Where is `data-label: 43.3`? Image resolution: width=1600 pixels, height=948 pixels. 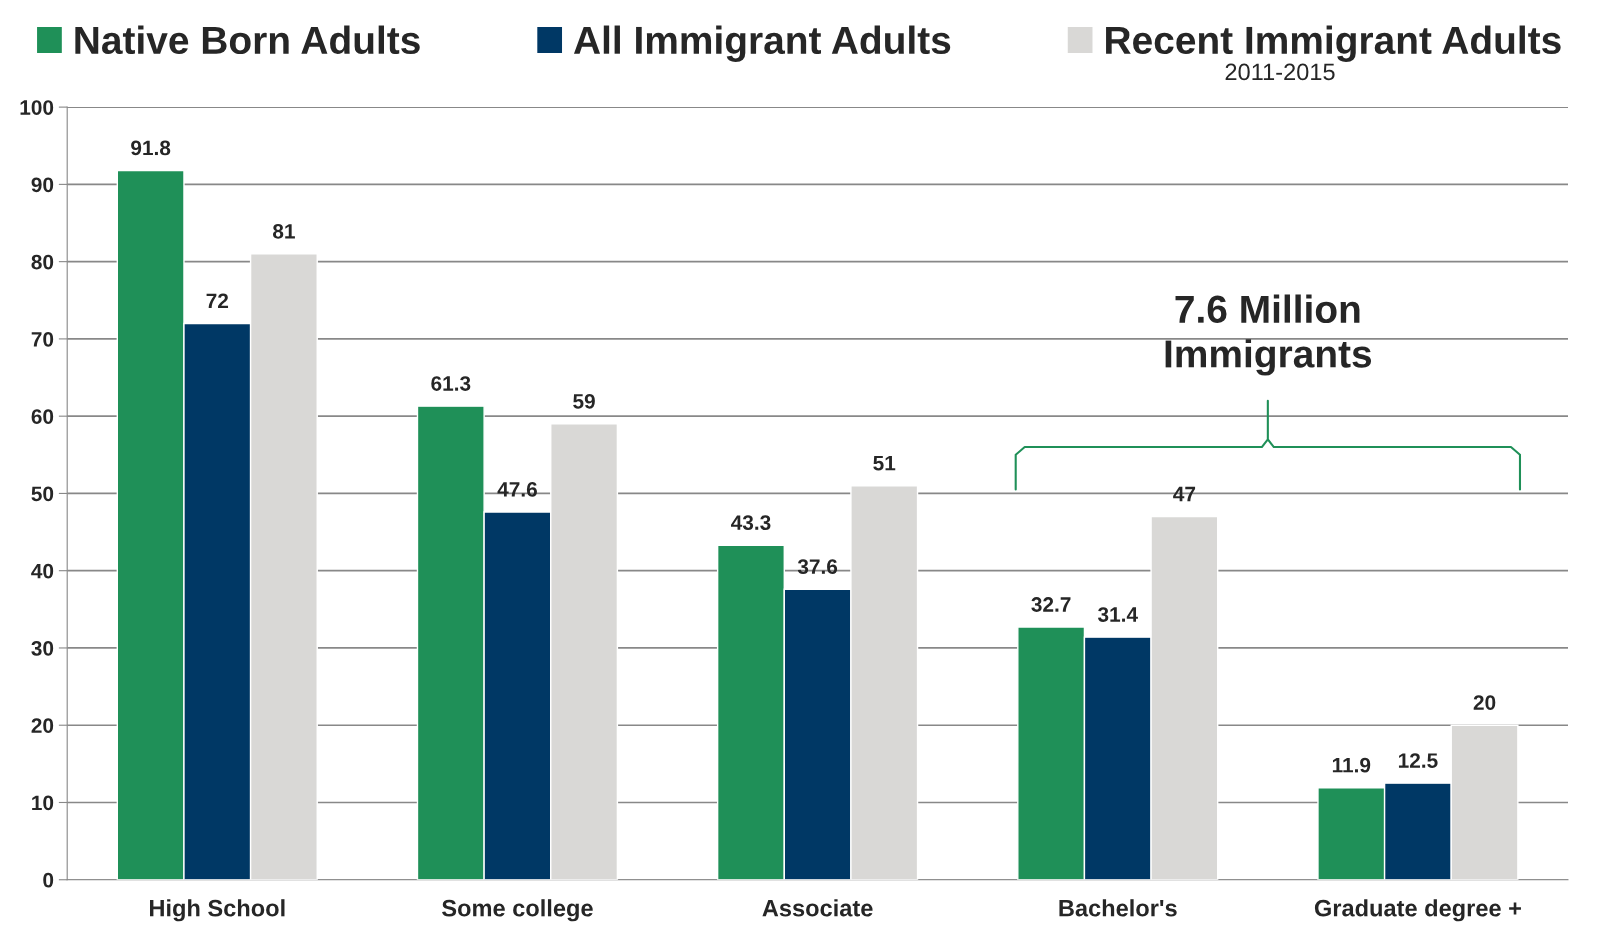
data-label: 43.3 is located at coordinates (751, 522).